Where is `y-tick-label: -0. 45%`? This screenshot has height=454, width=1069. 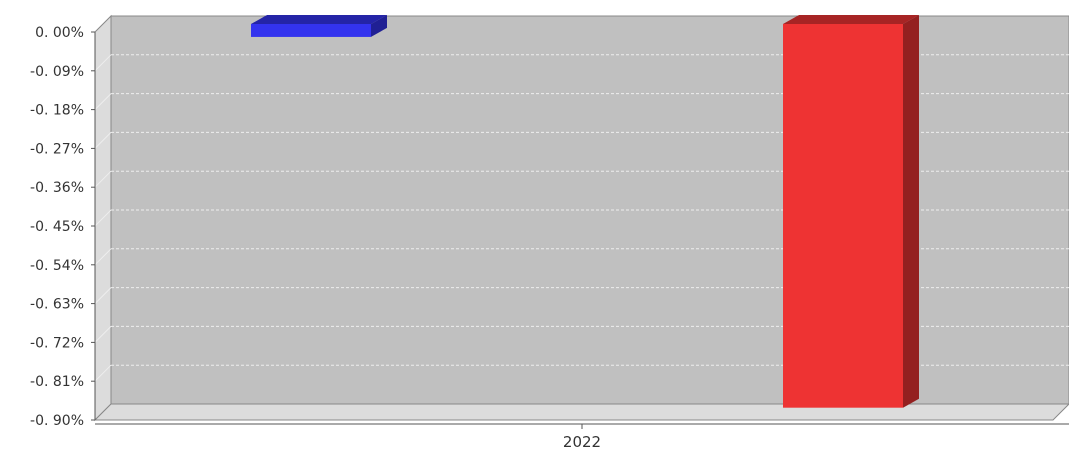 y-tick-label: -0. 45% is located at coordinates (57, 227).